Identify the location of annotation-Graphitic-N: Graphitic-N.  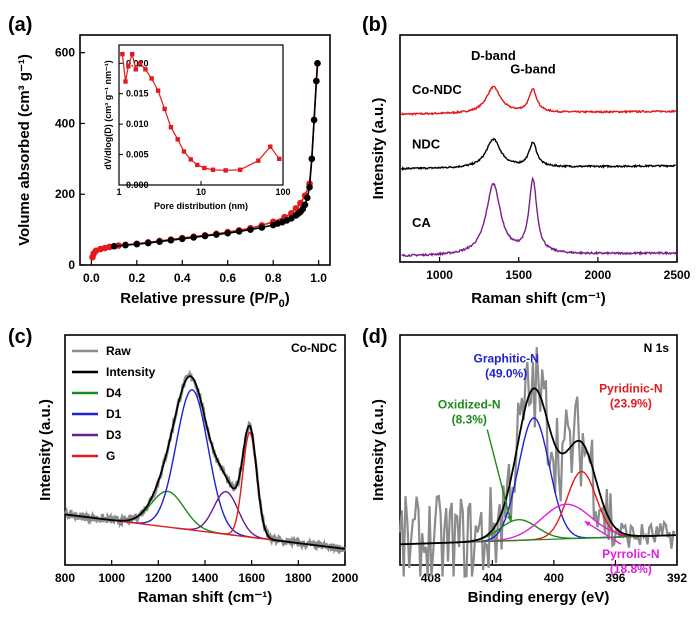
(506, 359).